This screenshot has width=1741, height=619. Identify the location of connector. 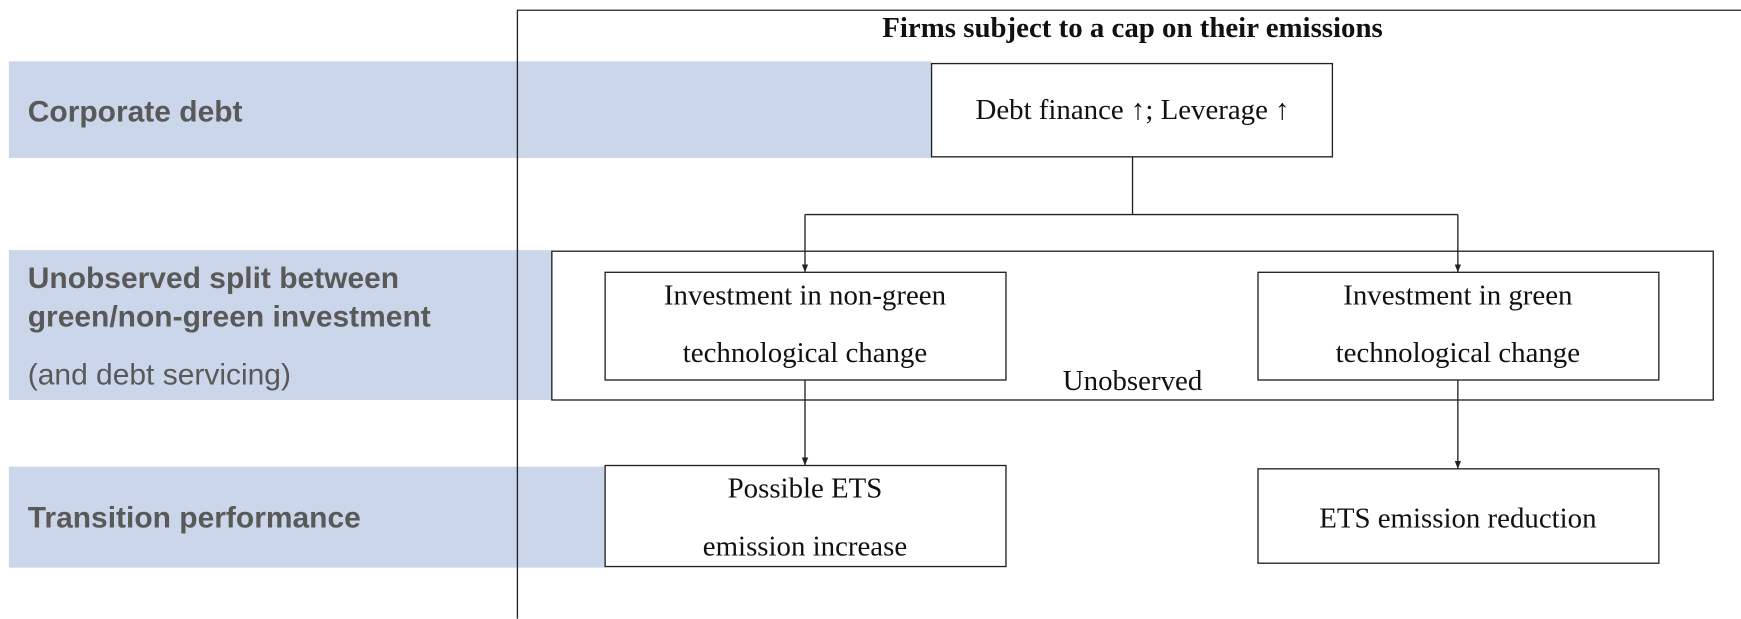
(1131, 186).